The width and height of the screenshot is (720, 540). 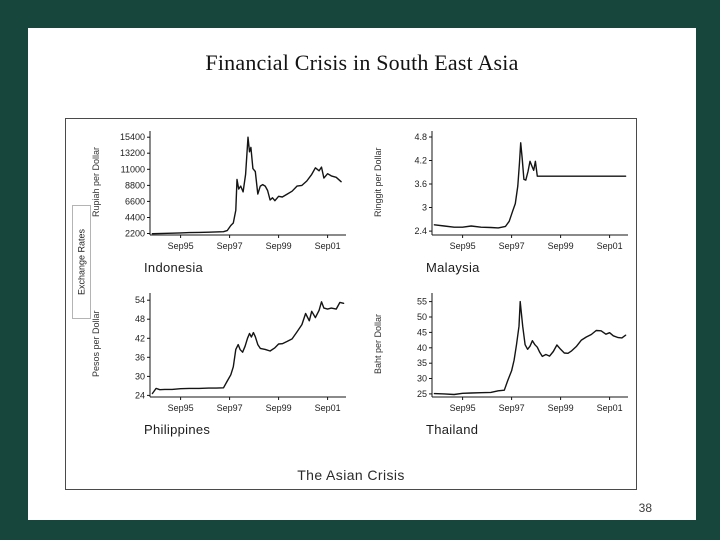 I want to click on svg-text: 24, so click(x=140, y=395).